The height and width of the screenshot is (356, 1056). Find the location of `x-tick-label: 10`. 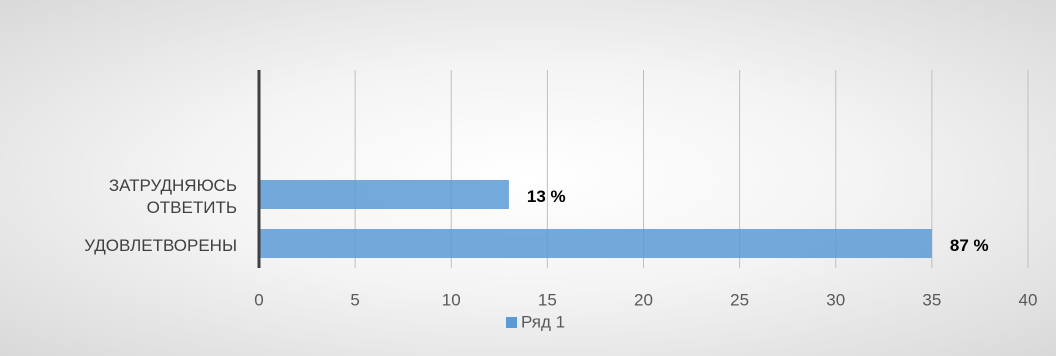

x-tick-label: 10 is located at coordinates (451, 299).